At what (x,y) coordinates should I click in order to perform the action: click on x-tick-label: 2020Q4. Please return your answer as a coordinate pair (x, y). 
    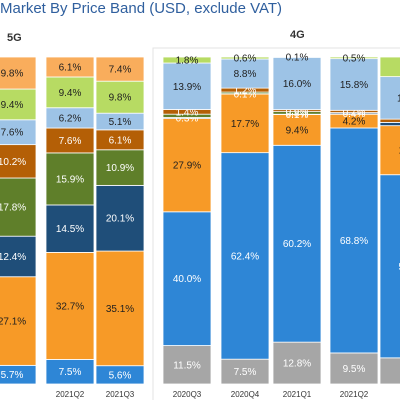
    Looking at the image, I should click on (245, 394).